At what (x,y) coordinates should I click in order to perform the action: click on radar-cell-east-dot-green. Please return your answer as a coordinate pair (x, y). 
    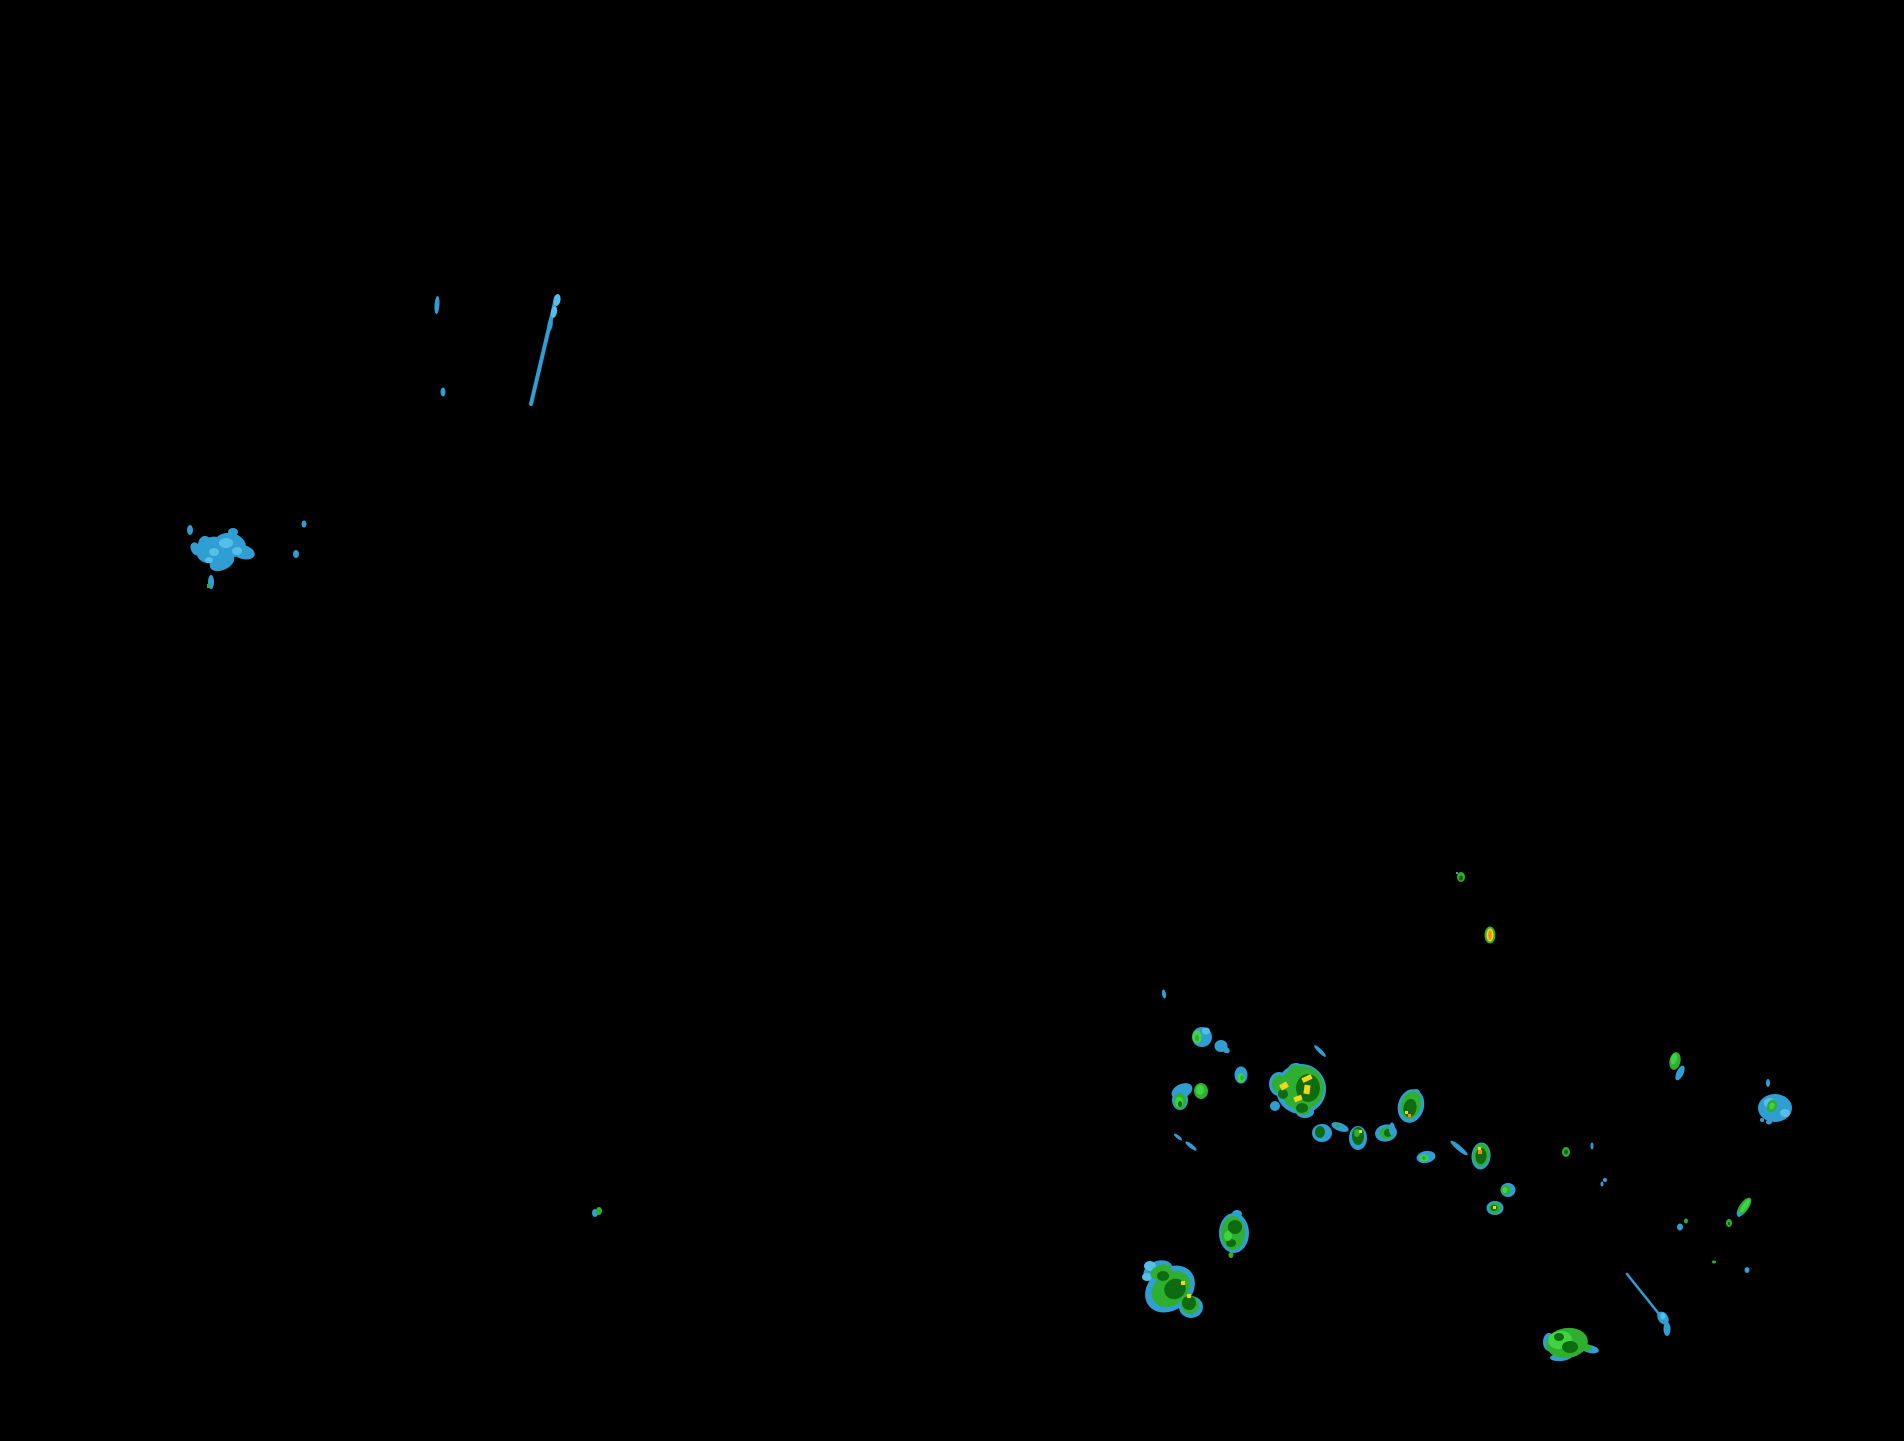
    Looking at the image, I should click on (1460, 877).